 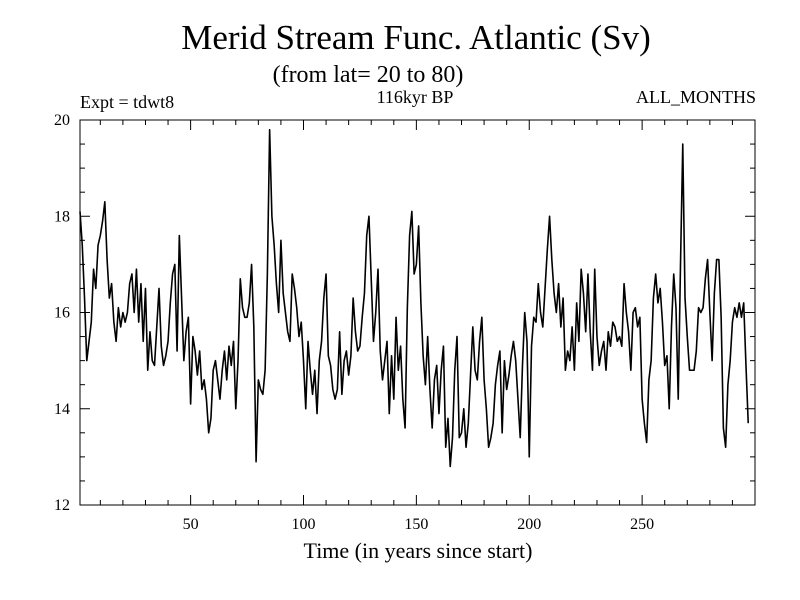 I want to click on y-tick-label: 12, so click(x=62, y=505).